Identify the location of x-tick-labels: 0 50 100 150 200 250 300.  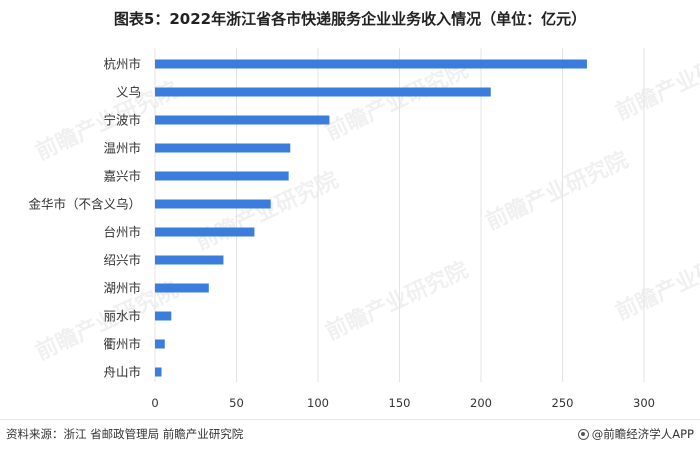
(403, 403).